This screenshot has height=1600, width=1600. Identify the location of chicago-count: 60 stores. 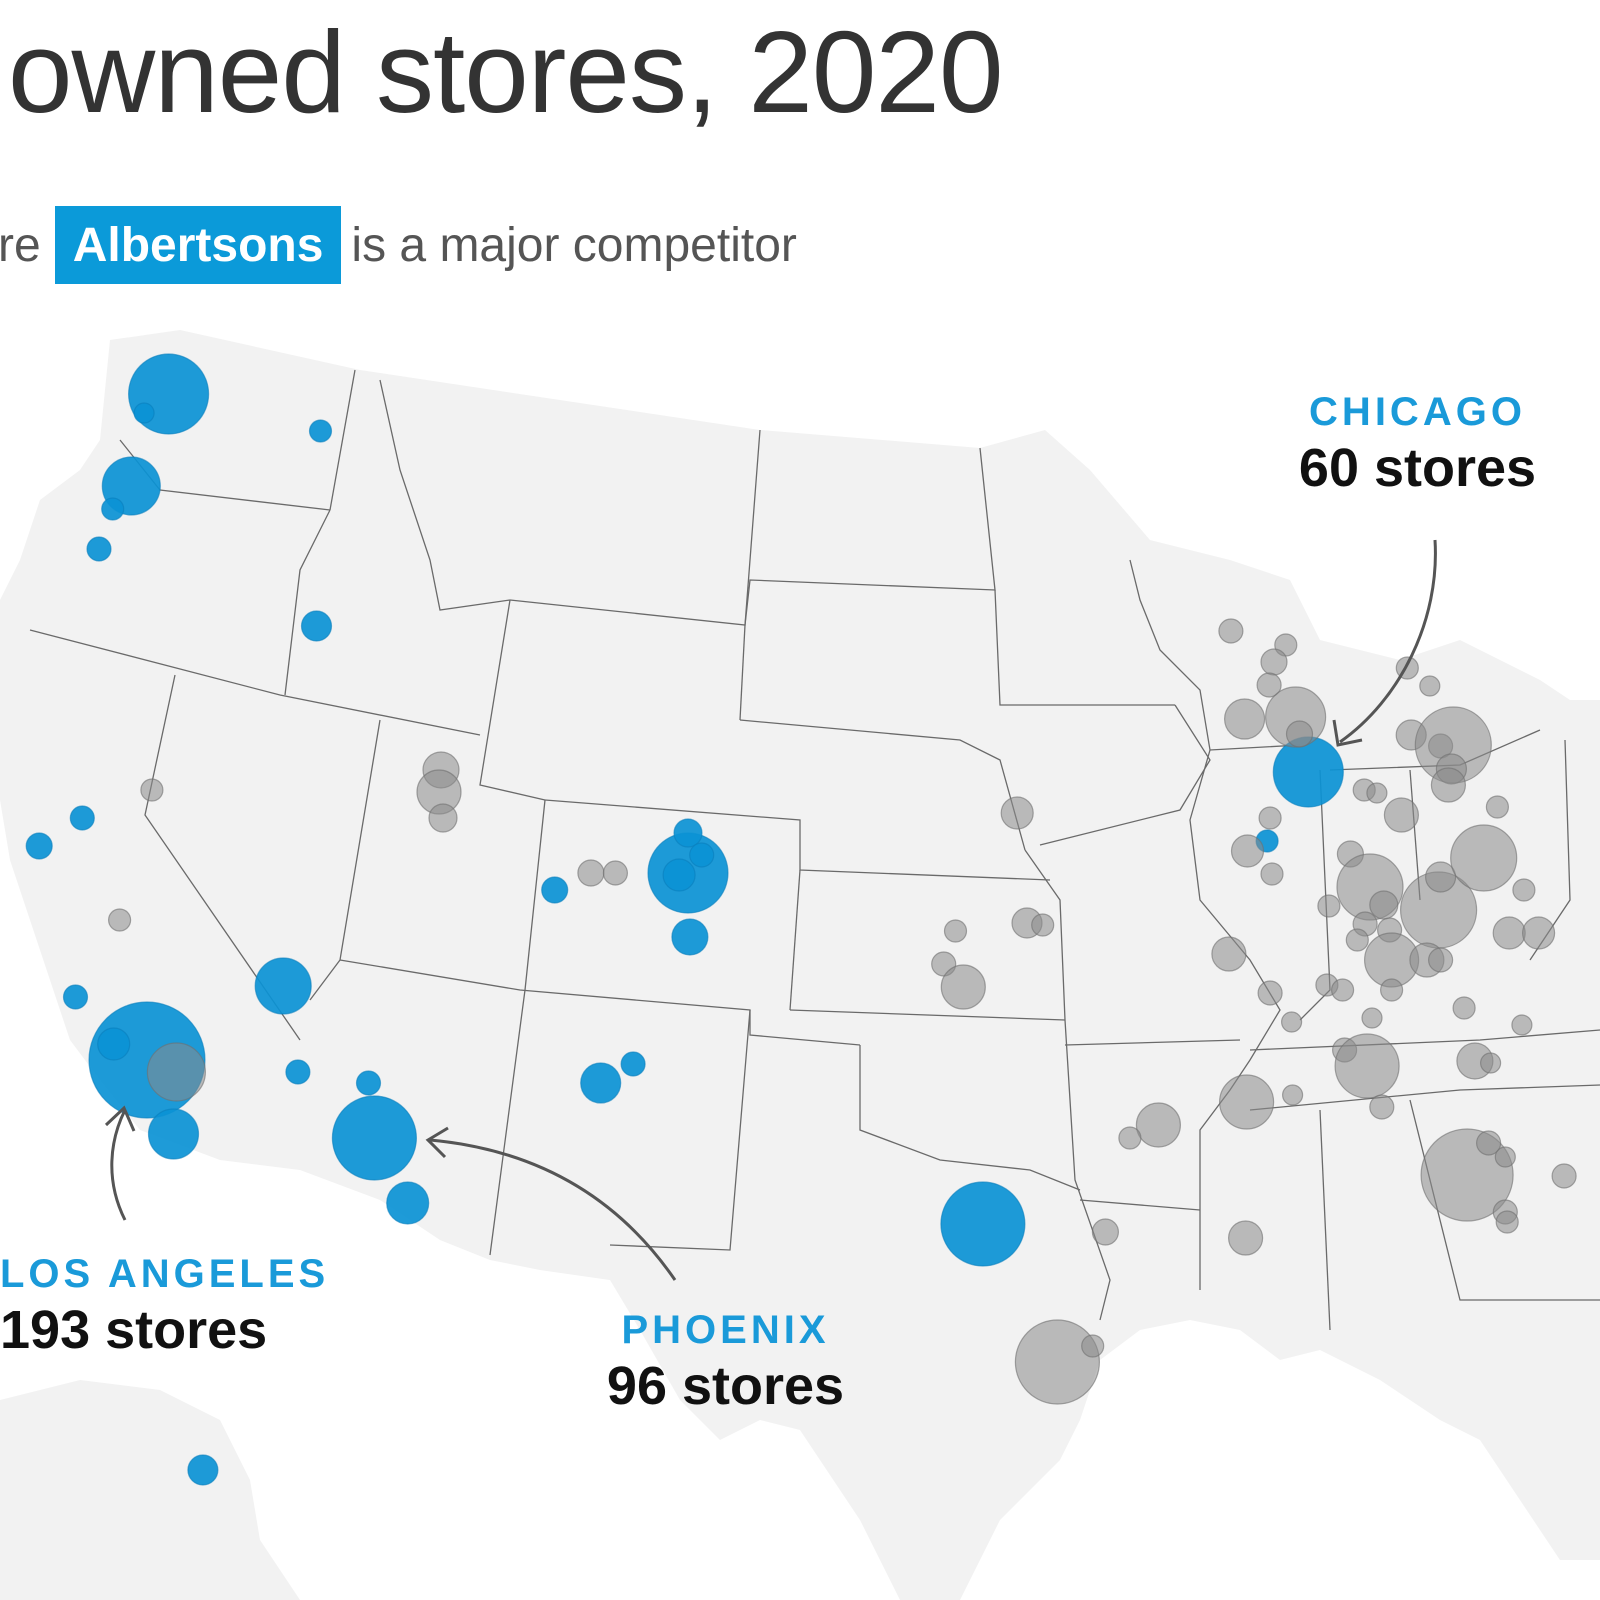
(1417, 468).